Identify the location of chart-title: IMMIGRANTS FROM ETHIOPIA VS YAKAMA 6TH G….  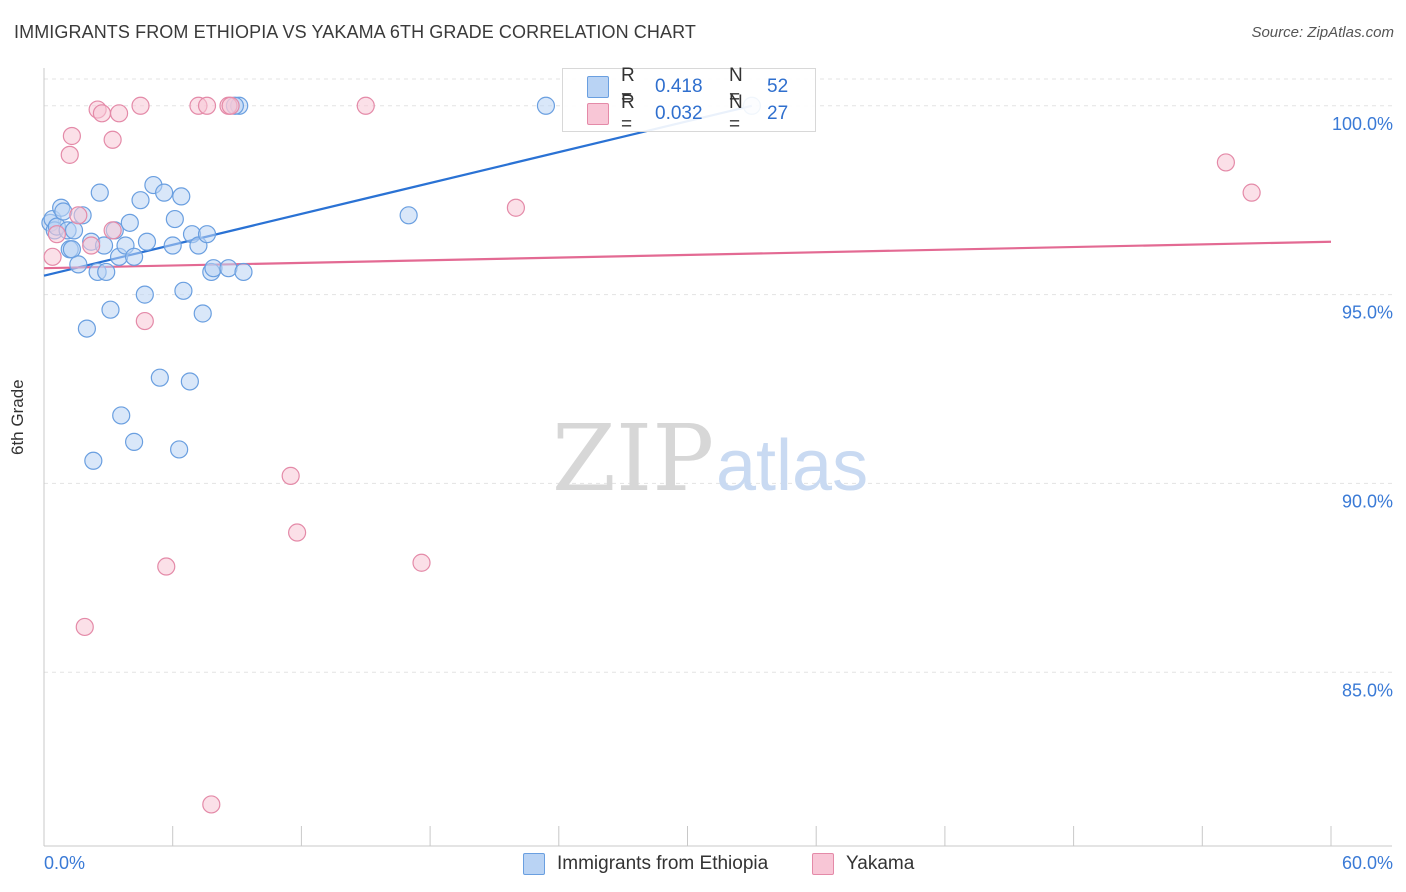
(355, 32).